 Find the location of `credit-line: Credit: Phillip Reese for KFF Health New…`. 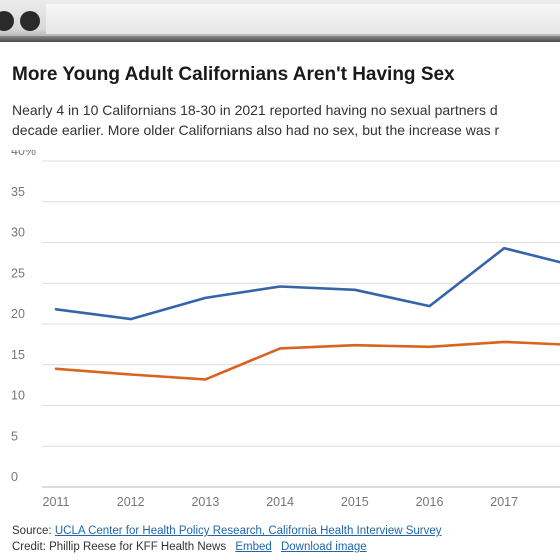

credit-line: Credit: Phillip Reese for KFF Health New… is located at coordinates (227, 547).